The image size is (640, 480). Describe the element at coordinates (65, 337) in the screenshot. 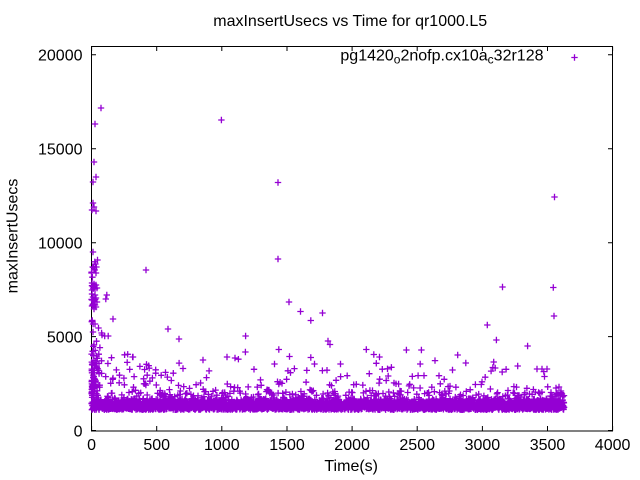

I see `svg-text: 5000` at that location.